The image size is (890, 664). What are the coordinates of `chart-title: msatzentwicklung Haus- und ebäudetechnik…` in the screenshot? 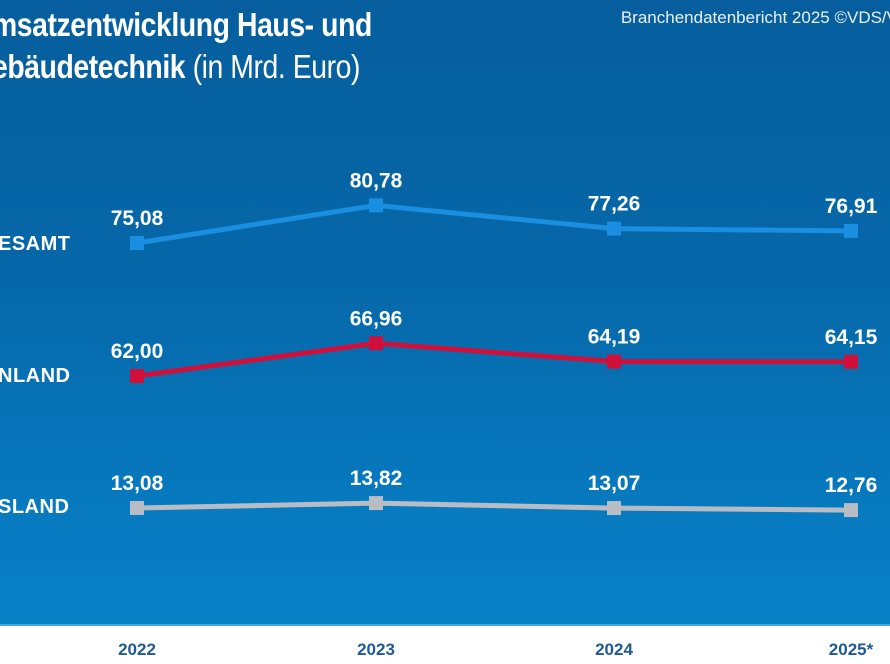 It's located at (186, 46).